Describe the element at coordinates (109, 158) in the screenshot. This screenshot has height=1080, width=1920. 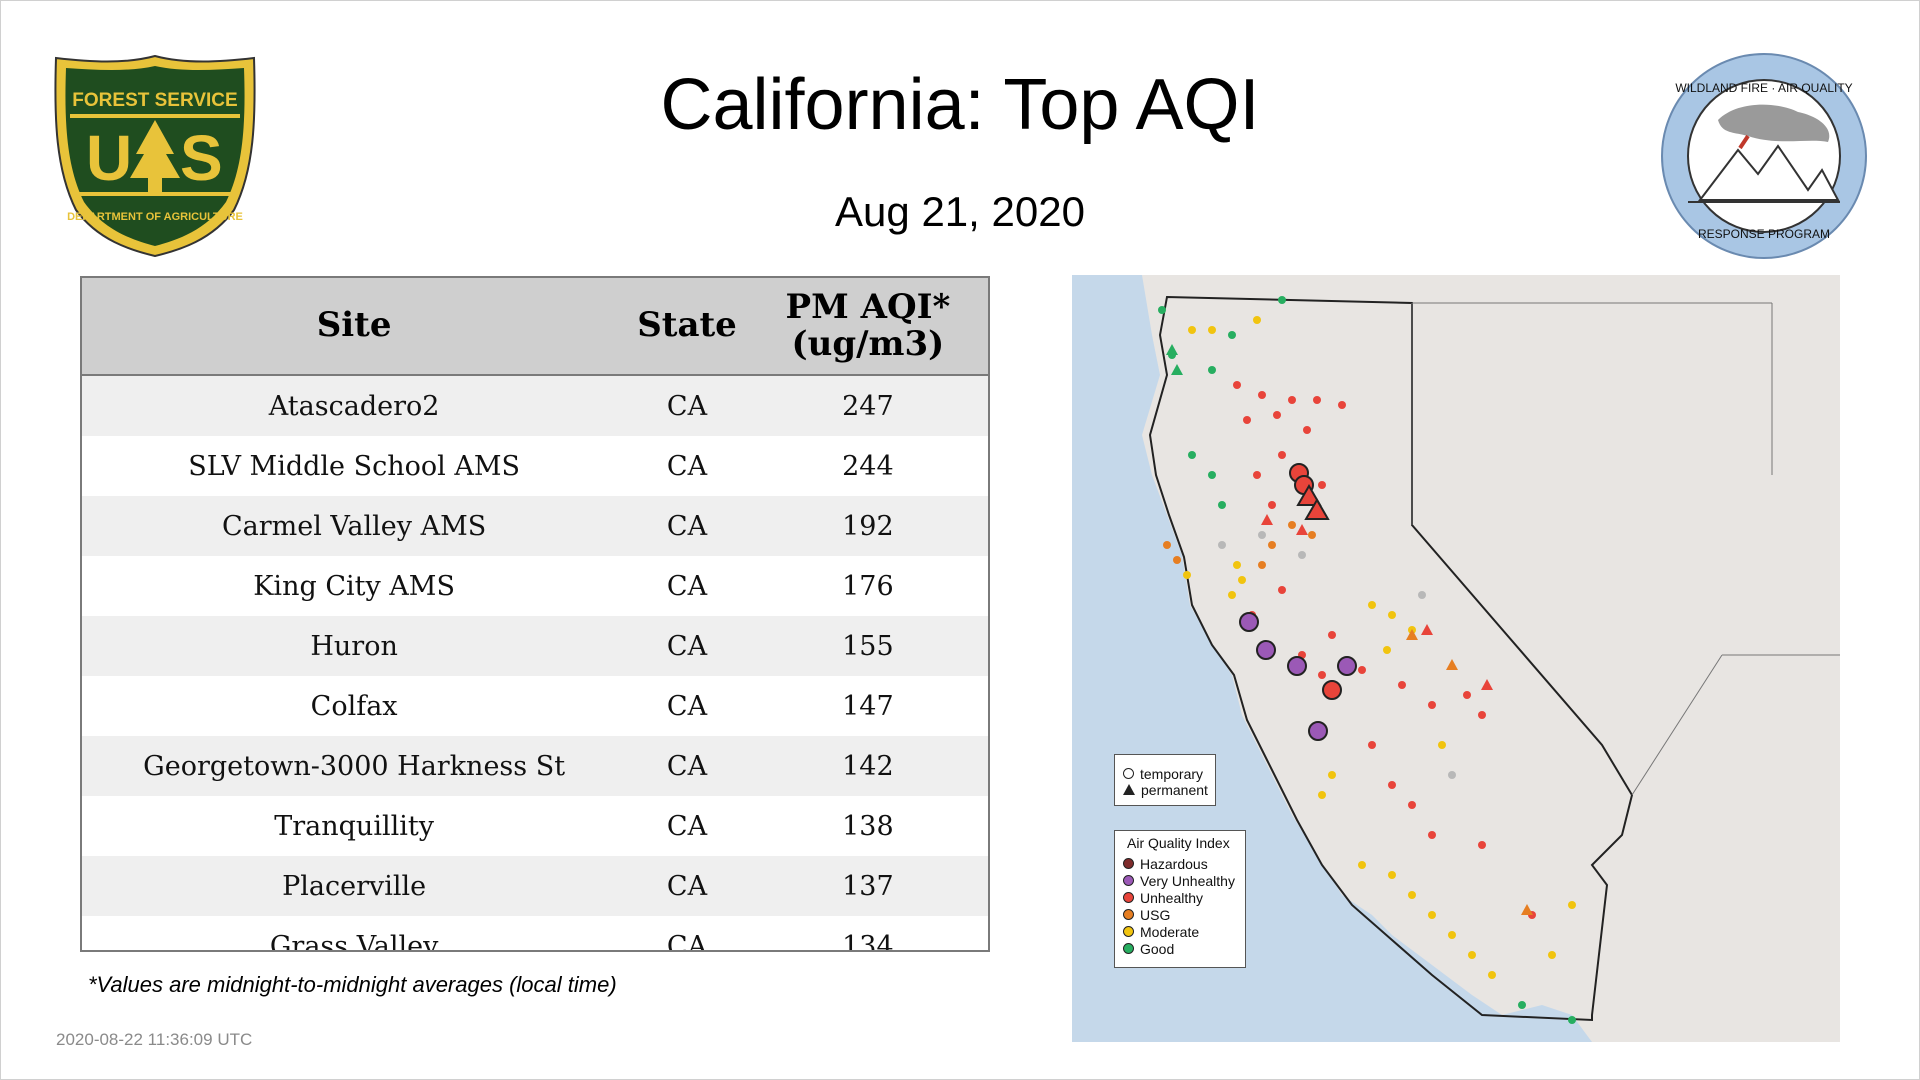
I see `fs-letter-u: U` at that location.